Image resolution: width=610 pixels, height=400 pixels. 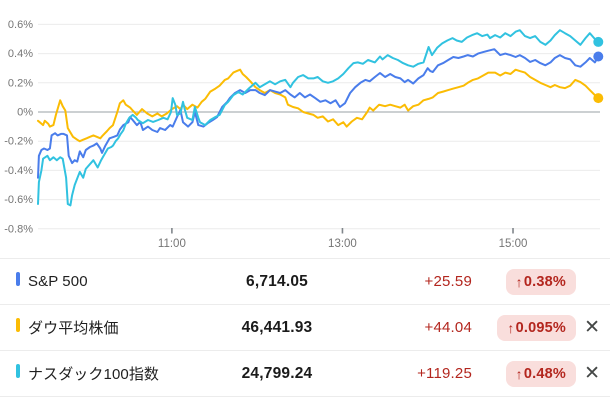 I want to click on table-row-dow: ダウ平均株価 46,441.93 +44.04 ↑ 0.095% ✕, so click(x=305, y=328).